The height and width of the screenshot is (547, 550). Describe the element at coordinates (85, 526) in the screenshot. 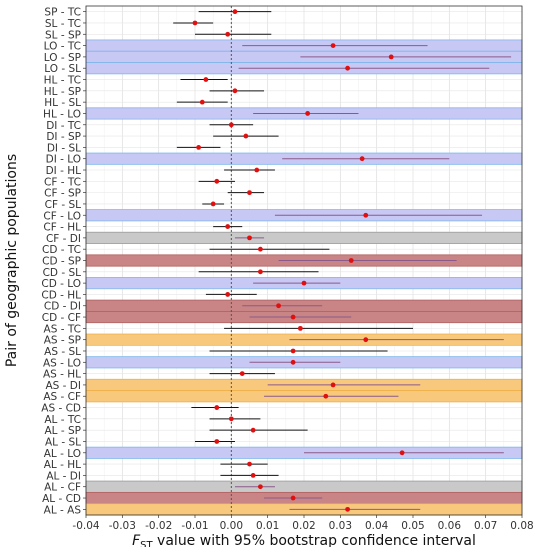

I see `x-tick-label: -0.04` at that location.